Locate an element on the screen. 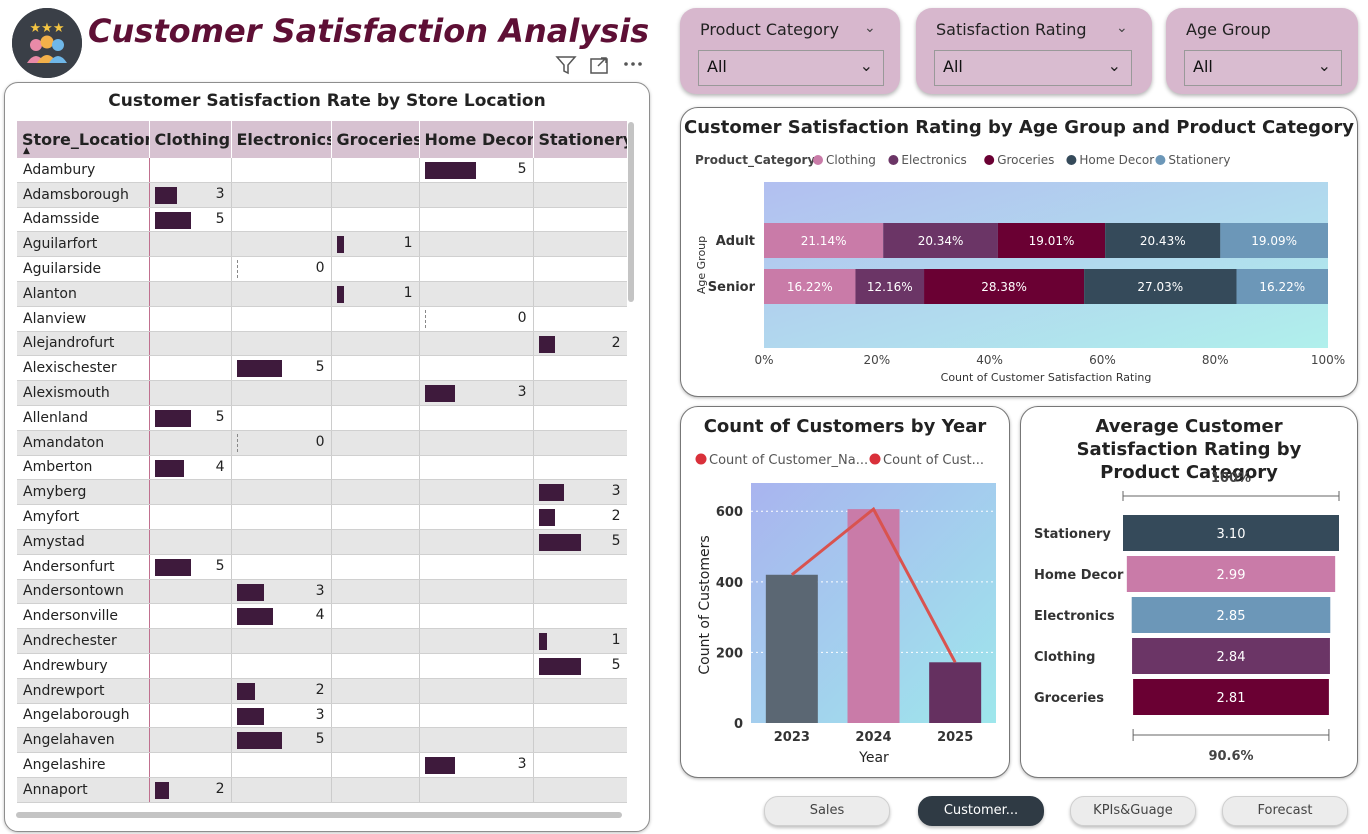 The height and width of the screenshot is (834, 1368). rating-value: 2 is located at coordinates (616, 516).